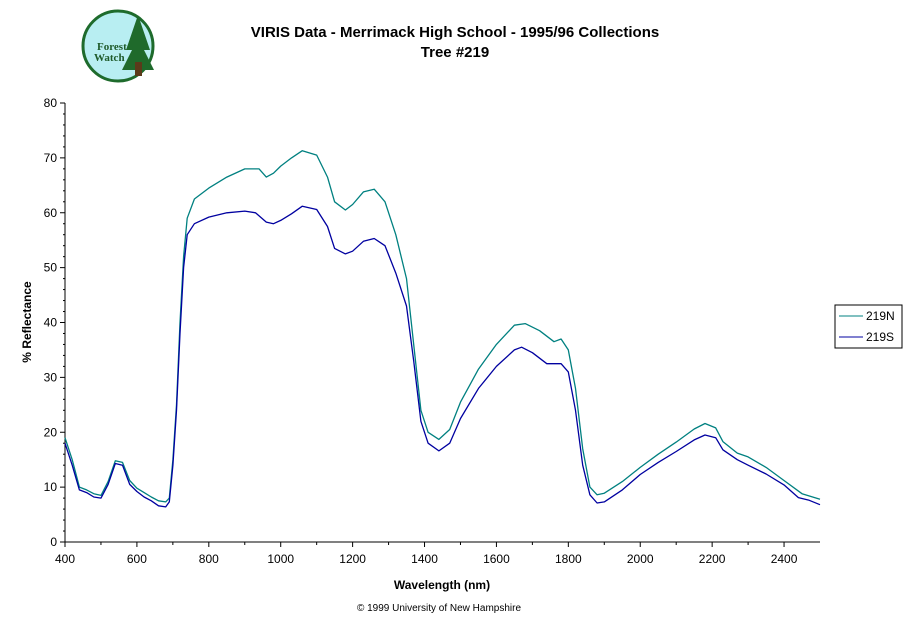  What do you see at coordinates (51, 487) in the screenshot?
I see `y-tick-label: 10` at bounding box center [51, 487].